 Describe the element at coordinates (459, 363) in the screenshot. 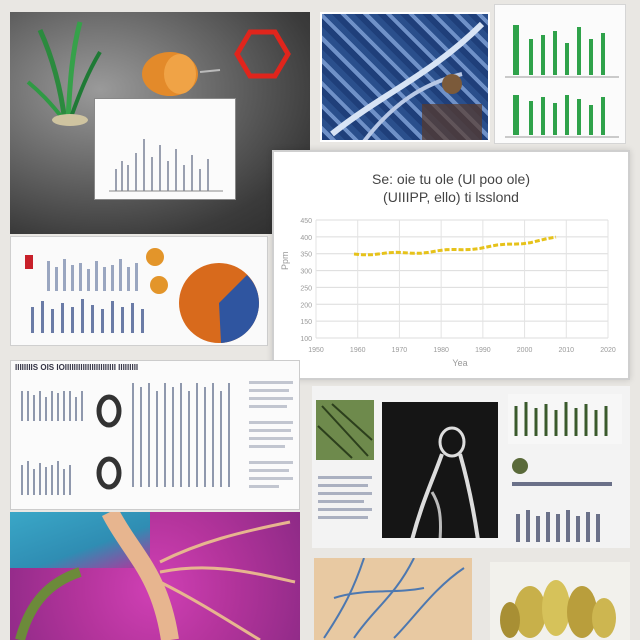

I see `x-axis-label: Yea` at that location.